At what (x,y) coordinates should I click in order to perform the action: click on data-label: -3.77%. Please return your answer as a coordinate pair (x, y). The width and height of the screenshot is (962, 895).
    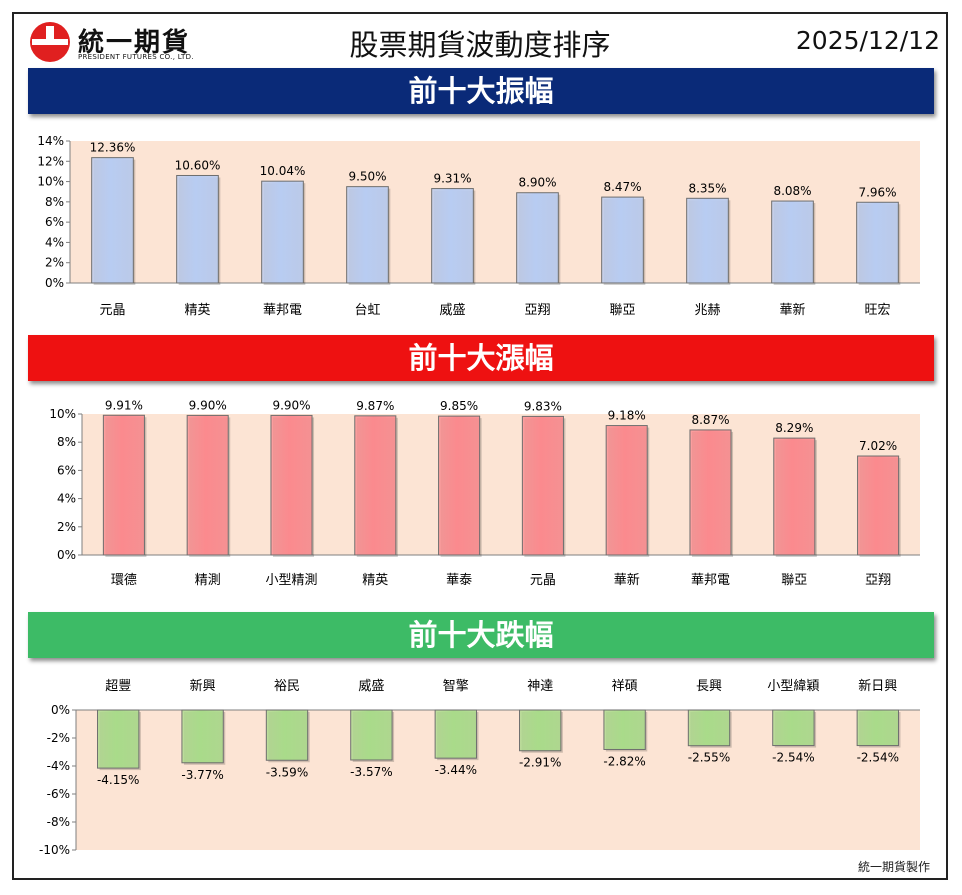
    Looking at the image, I should click on (202, 775).